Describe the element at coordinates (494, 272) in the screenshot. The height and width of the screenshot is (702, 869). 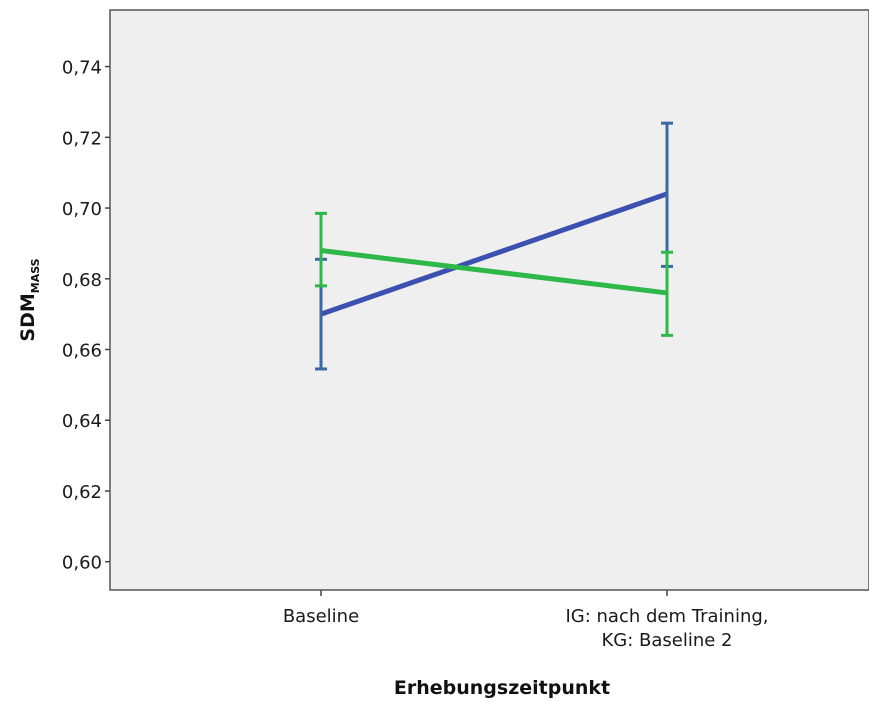
I see `series-2-line` at that location.